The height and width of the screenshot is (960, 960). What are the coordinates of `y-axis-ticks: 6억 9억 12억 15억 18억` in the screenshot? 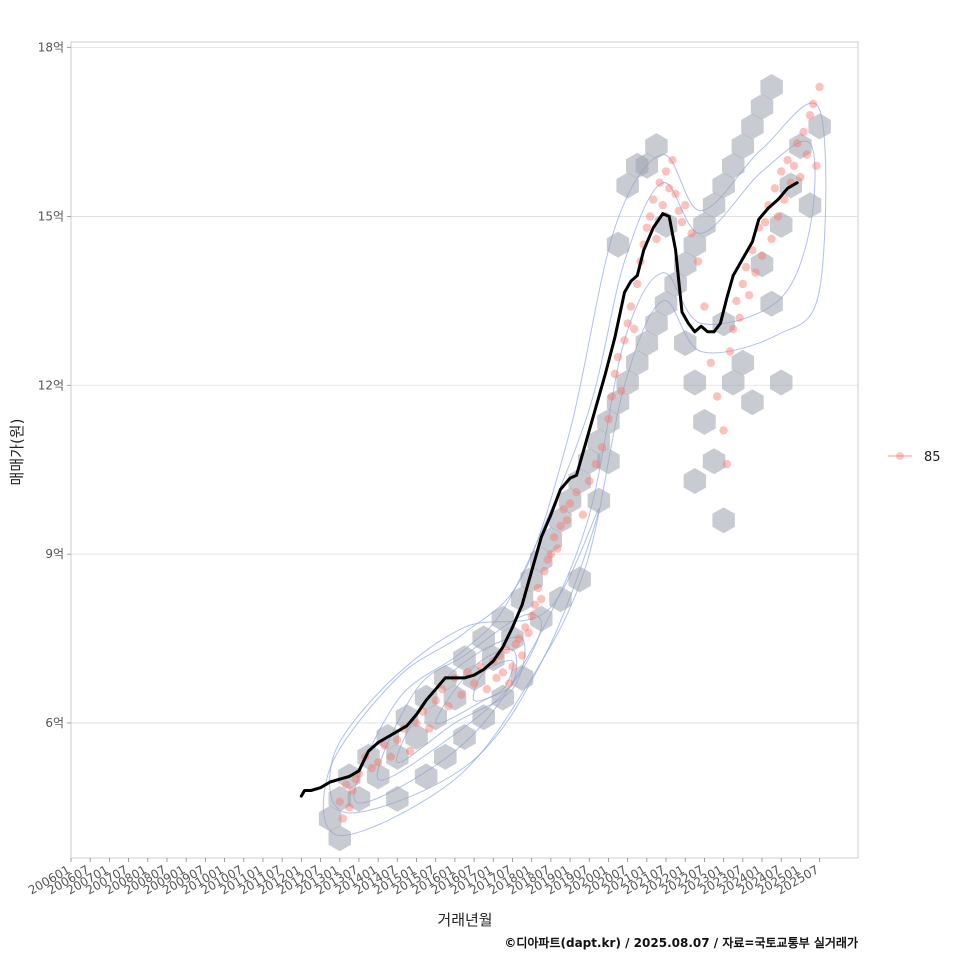 It's located at (54, 385).